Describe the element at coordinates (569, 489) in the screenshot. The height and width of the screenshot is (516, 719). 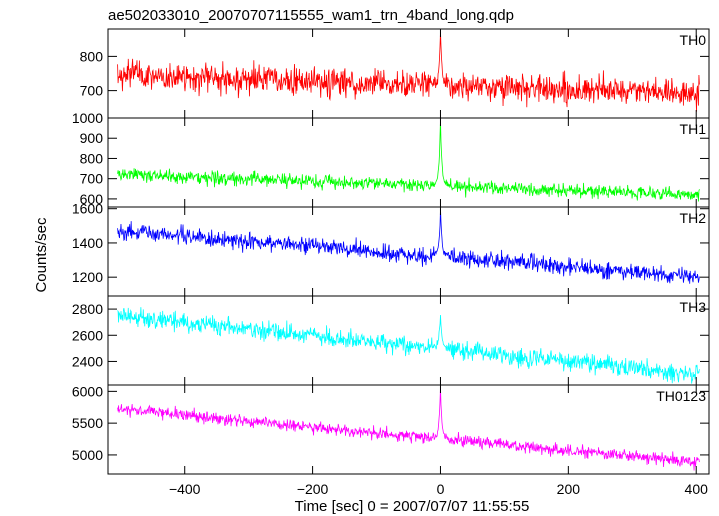
I see `x-tick-label: 200` at that location.